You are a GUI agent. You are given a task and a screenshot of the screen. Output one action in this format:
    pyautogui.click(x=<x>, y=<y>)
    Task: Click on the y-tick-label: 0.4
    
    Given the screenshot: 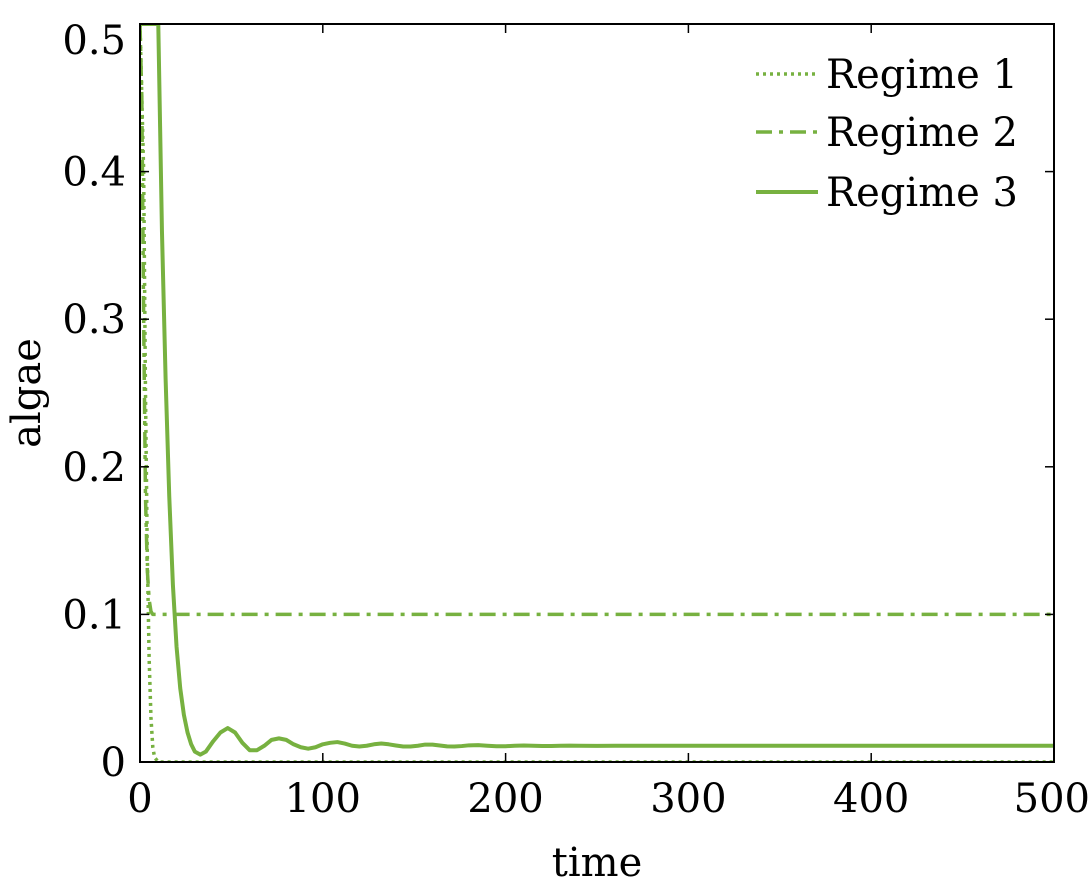 What is the action you would take?
    pyautogui.click(x=94, y=173)
    